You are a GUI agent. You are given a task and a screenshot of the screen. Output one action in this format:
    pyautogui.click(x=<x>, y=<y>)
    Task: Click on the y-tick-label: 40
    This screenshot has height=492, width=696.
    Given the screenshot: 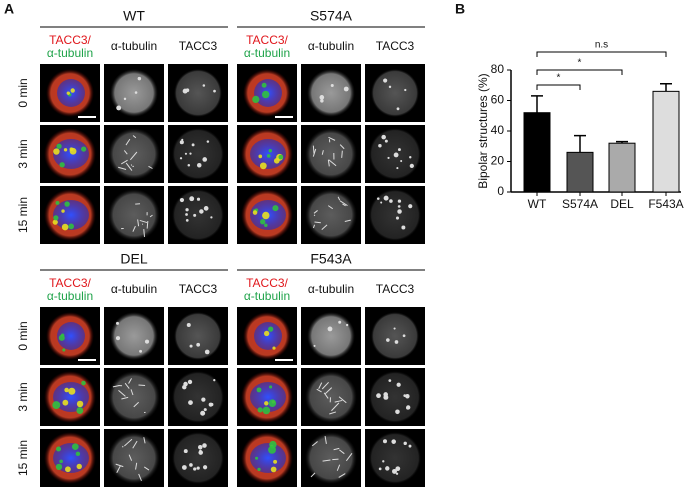 What is the action you would take?
    pyautogui.click(x=498, y=130)
    